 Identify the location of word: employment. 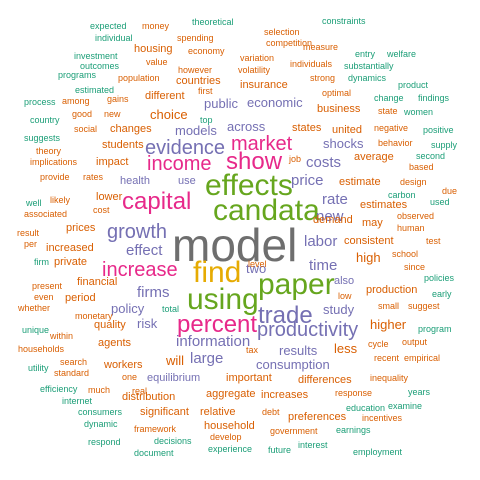
(378, 452).